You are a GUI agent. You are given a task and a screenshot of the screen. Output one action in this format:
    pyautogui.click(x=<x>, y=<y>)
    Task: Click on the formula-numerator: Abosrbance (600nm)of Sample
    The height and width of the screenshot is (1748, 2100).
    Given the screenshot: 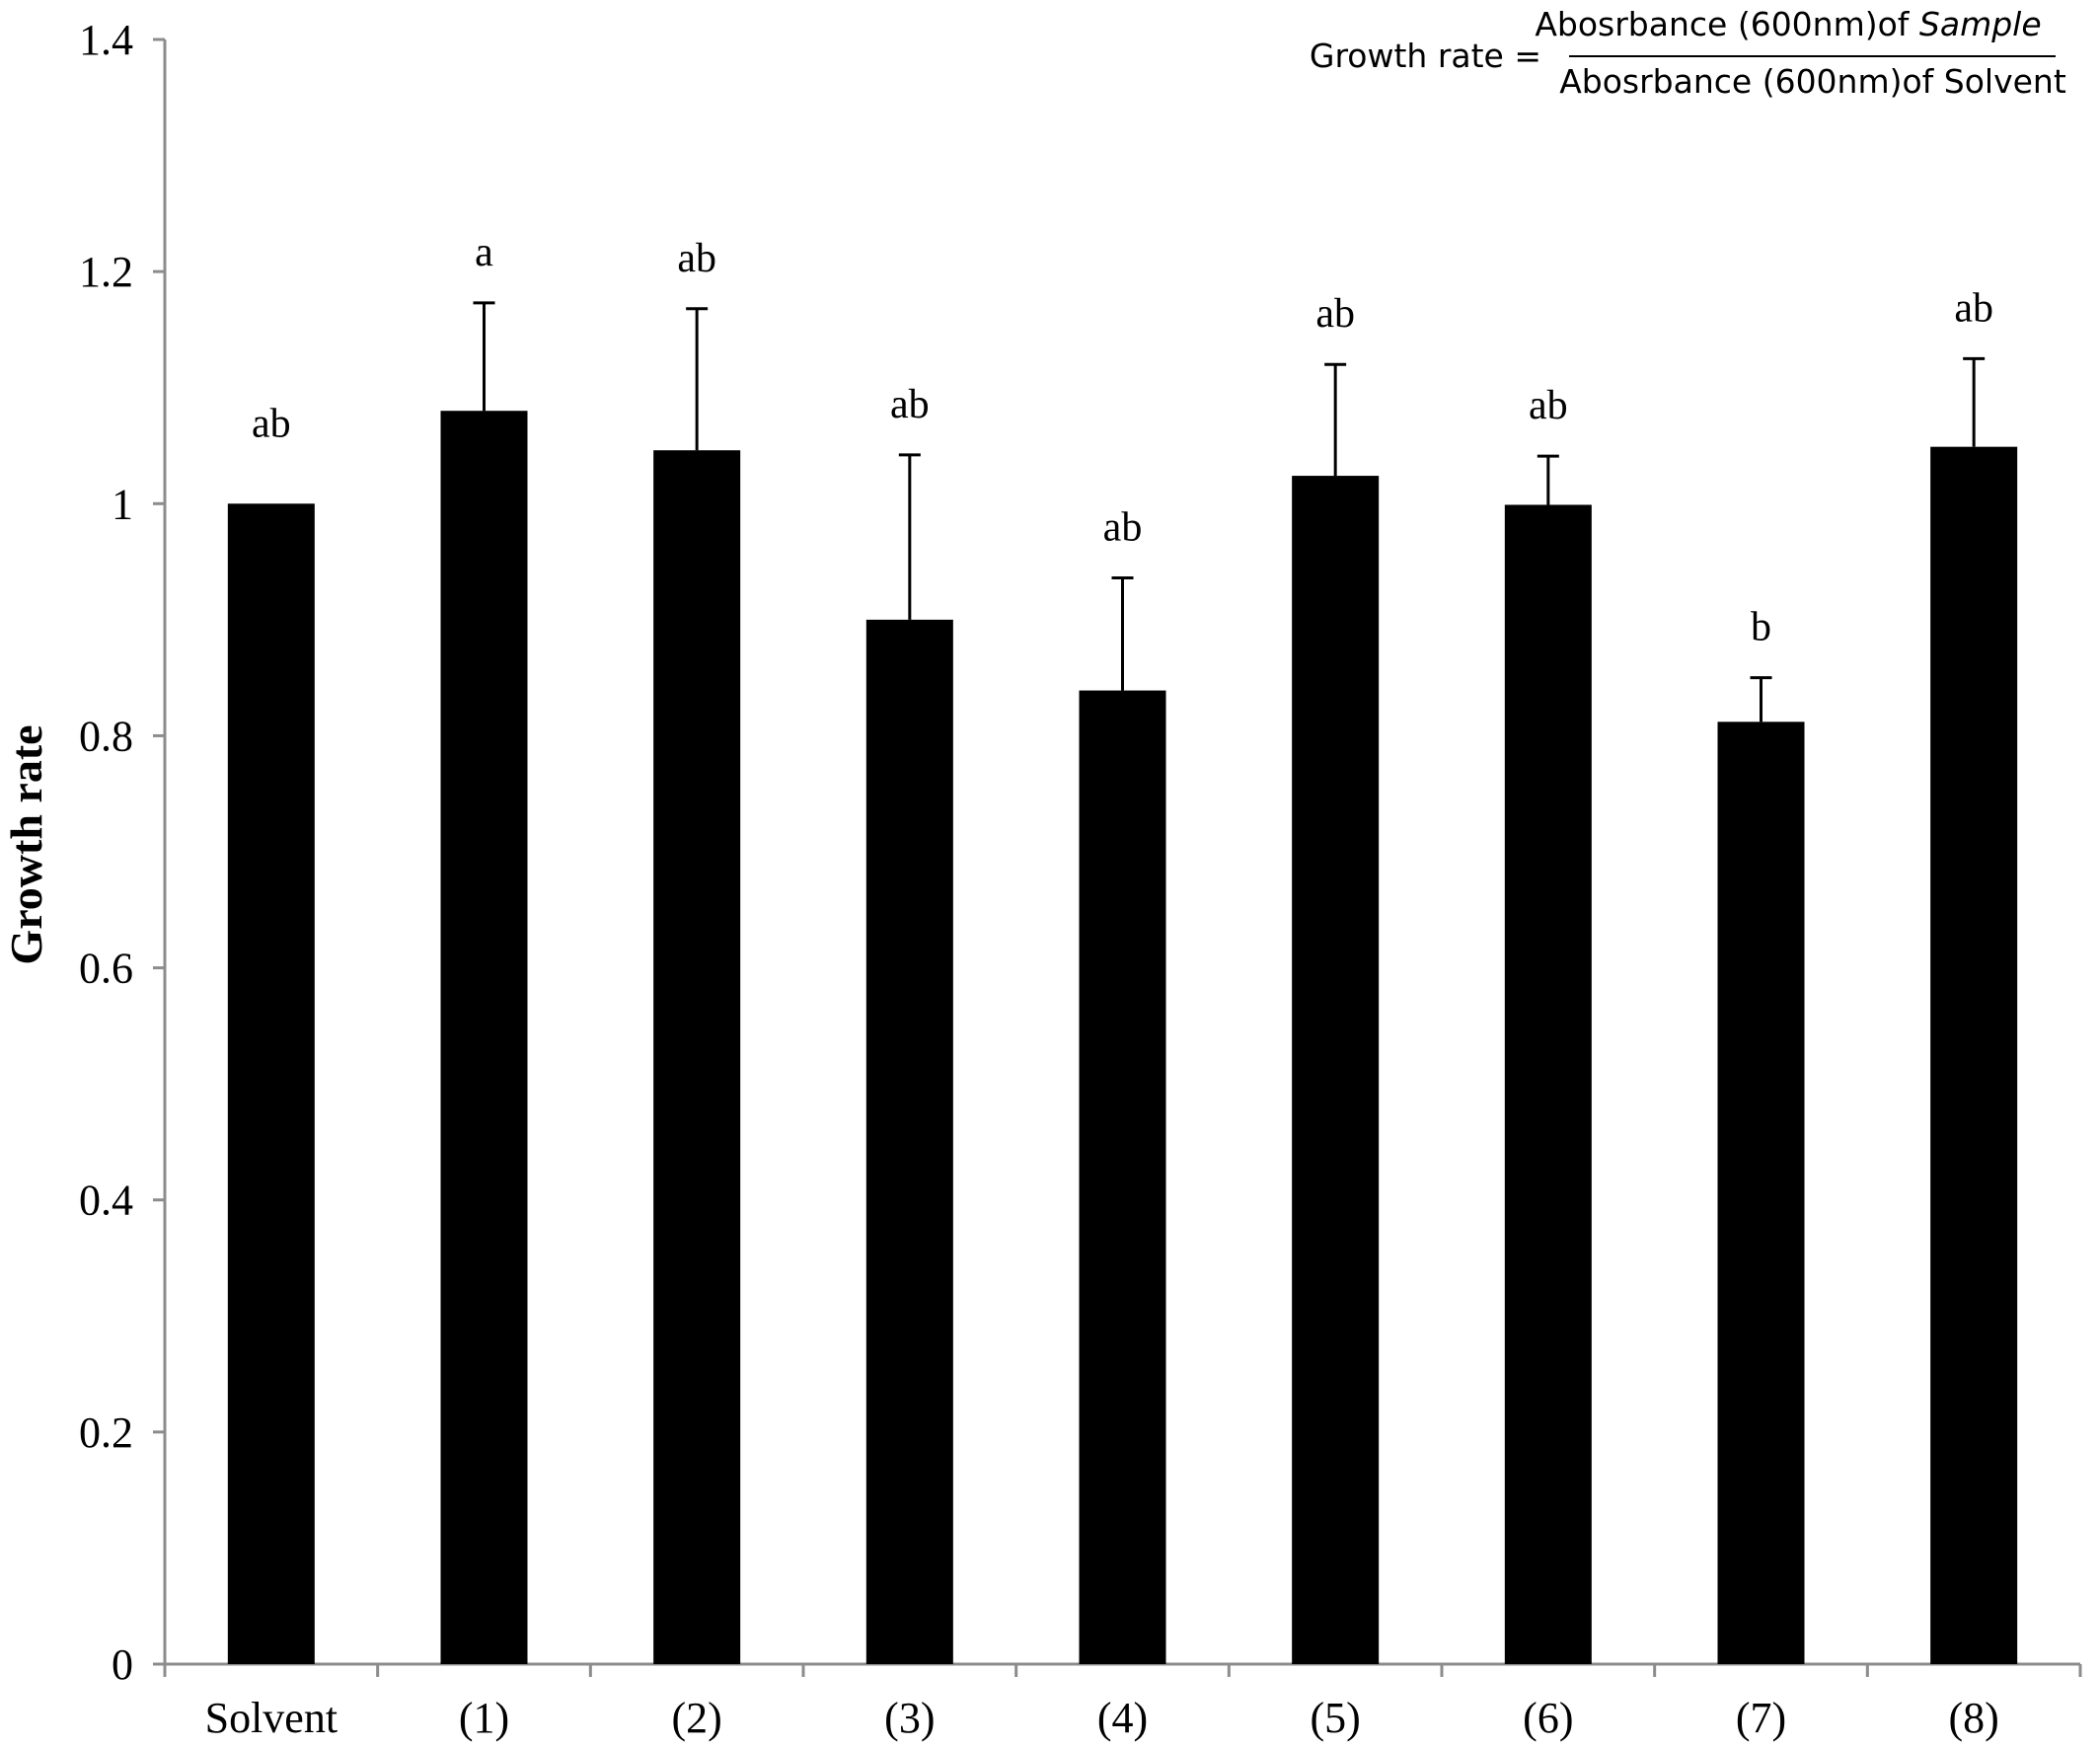 What is the action you would take?
    pyautogui.click(x=1788, y=24)
    